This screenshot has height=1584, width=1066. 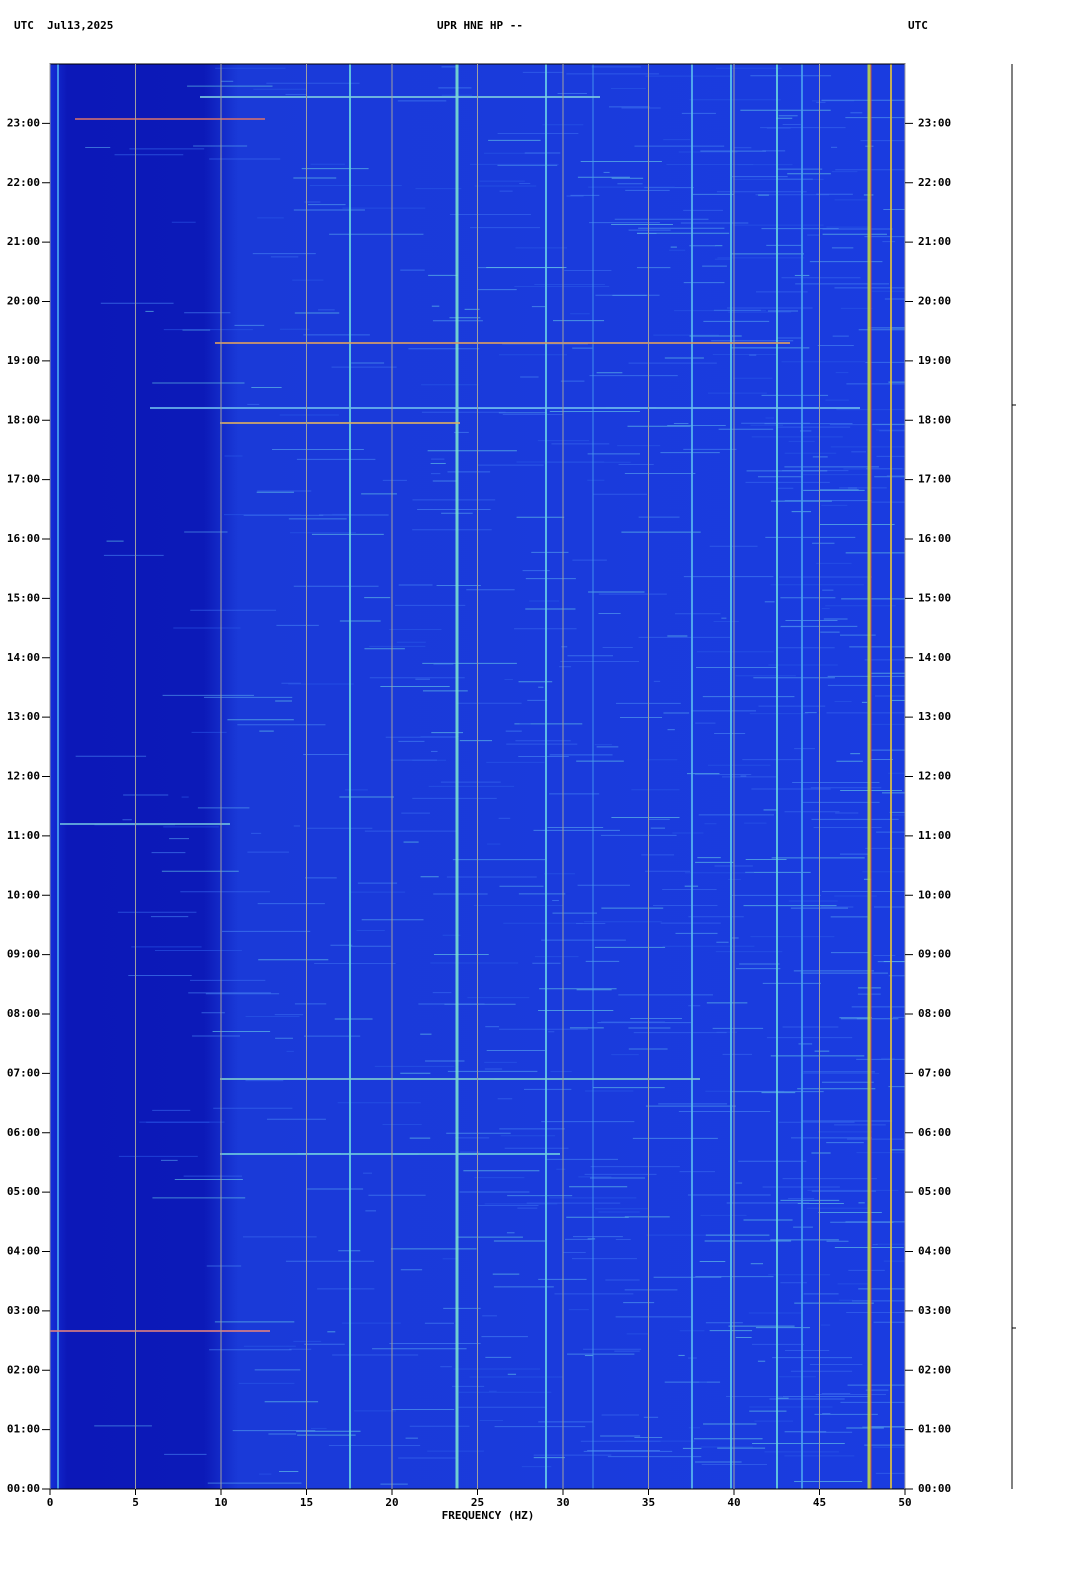 What do you see at coordinates (819, 1502) in the screenshot?
I see `x-tick-label: 45` at bounding box center [819, 1502].